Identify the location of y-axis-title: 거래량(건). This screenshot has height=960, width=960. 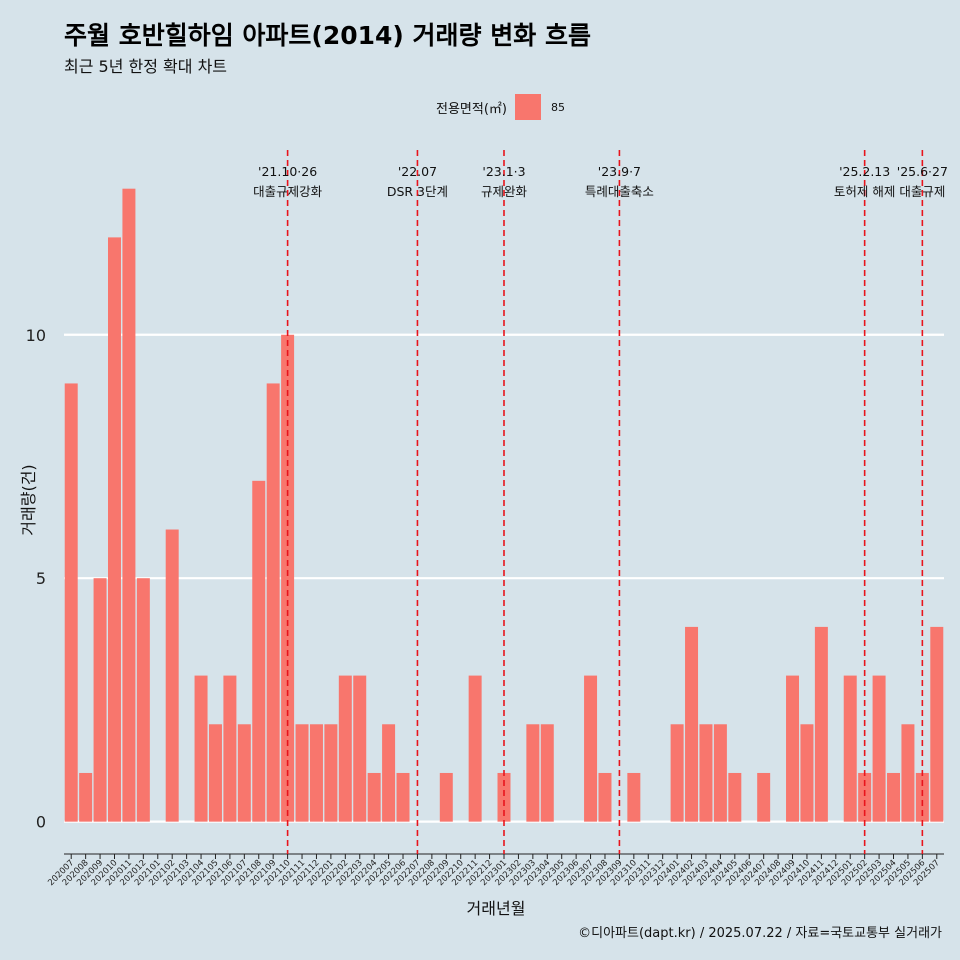
(28, 499).